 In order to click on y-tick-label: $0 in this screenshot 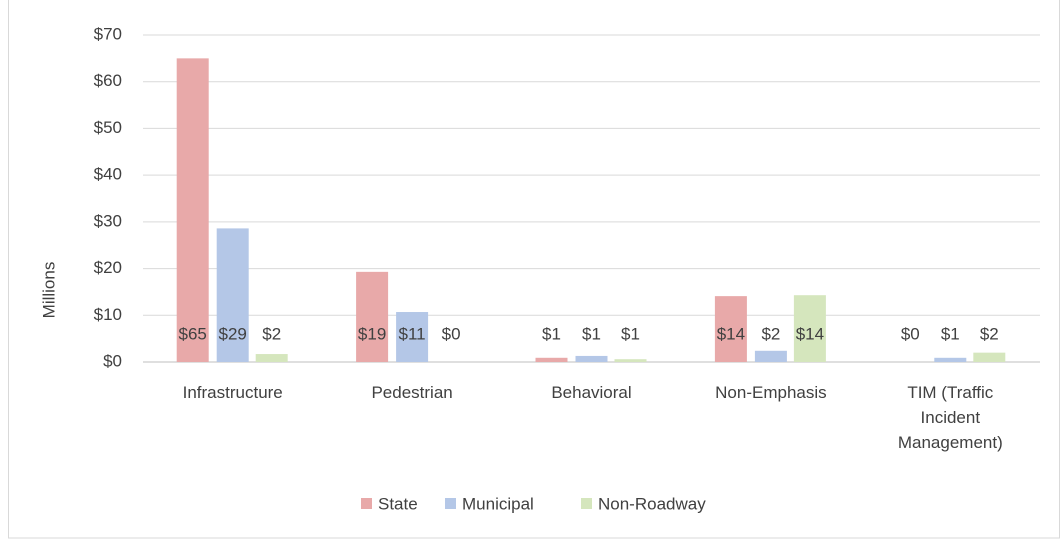, I will do `click(112, 360)`.